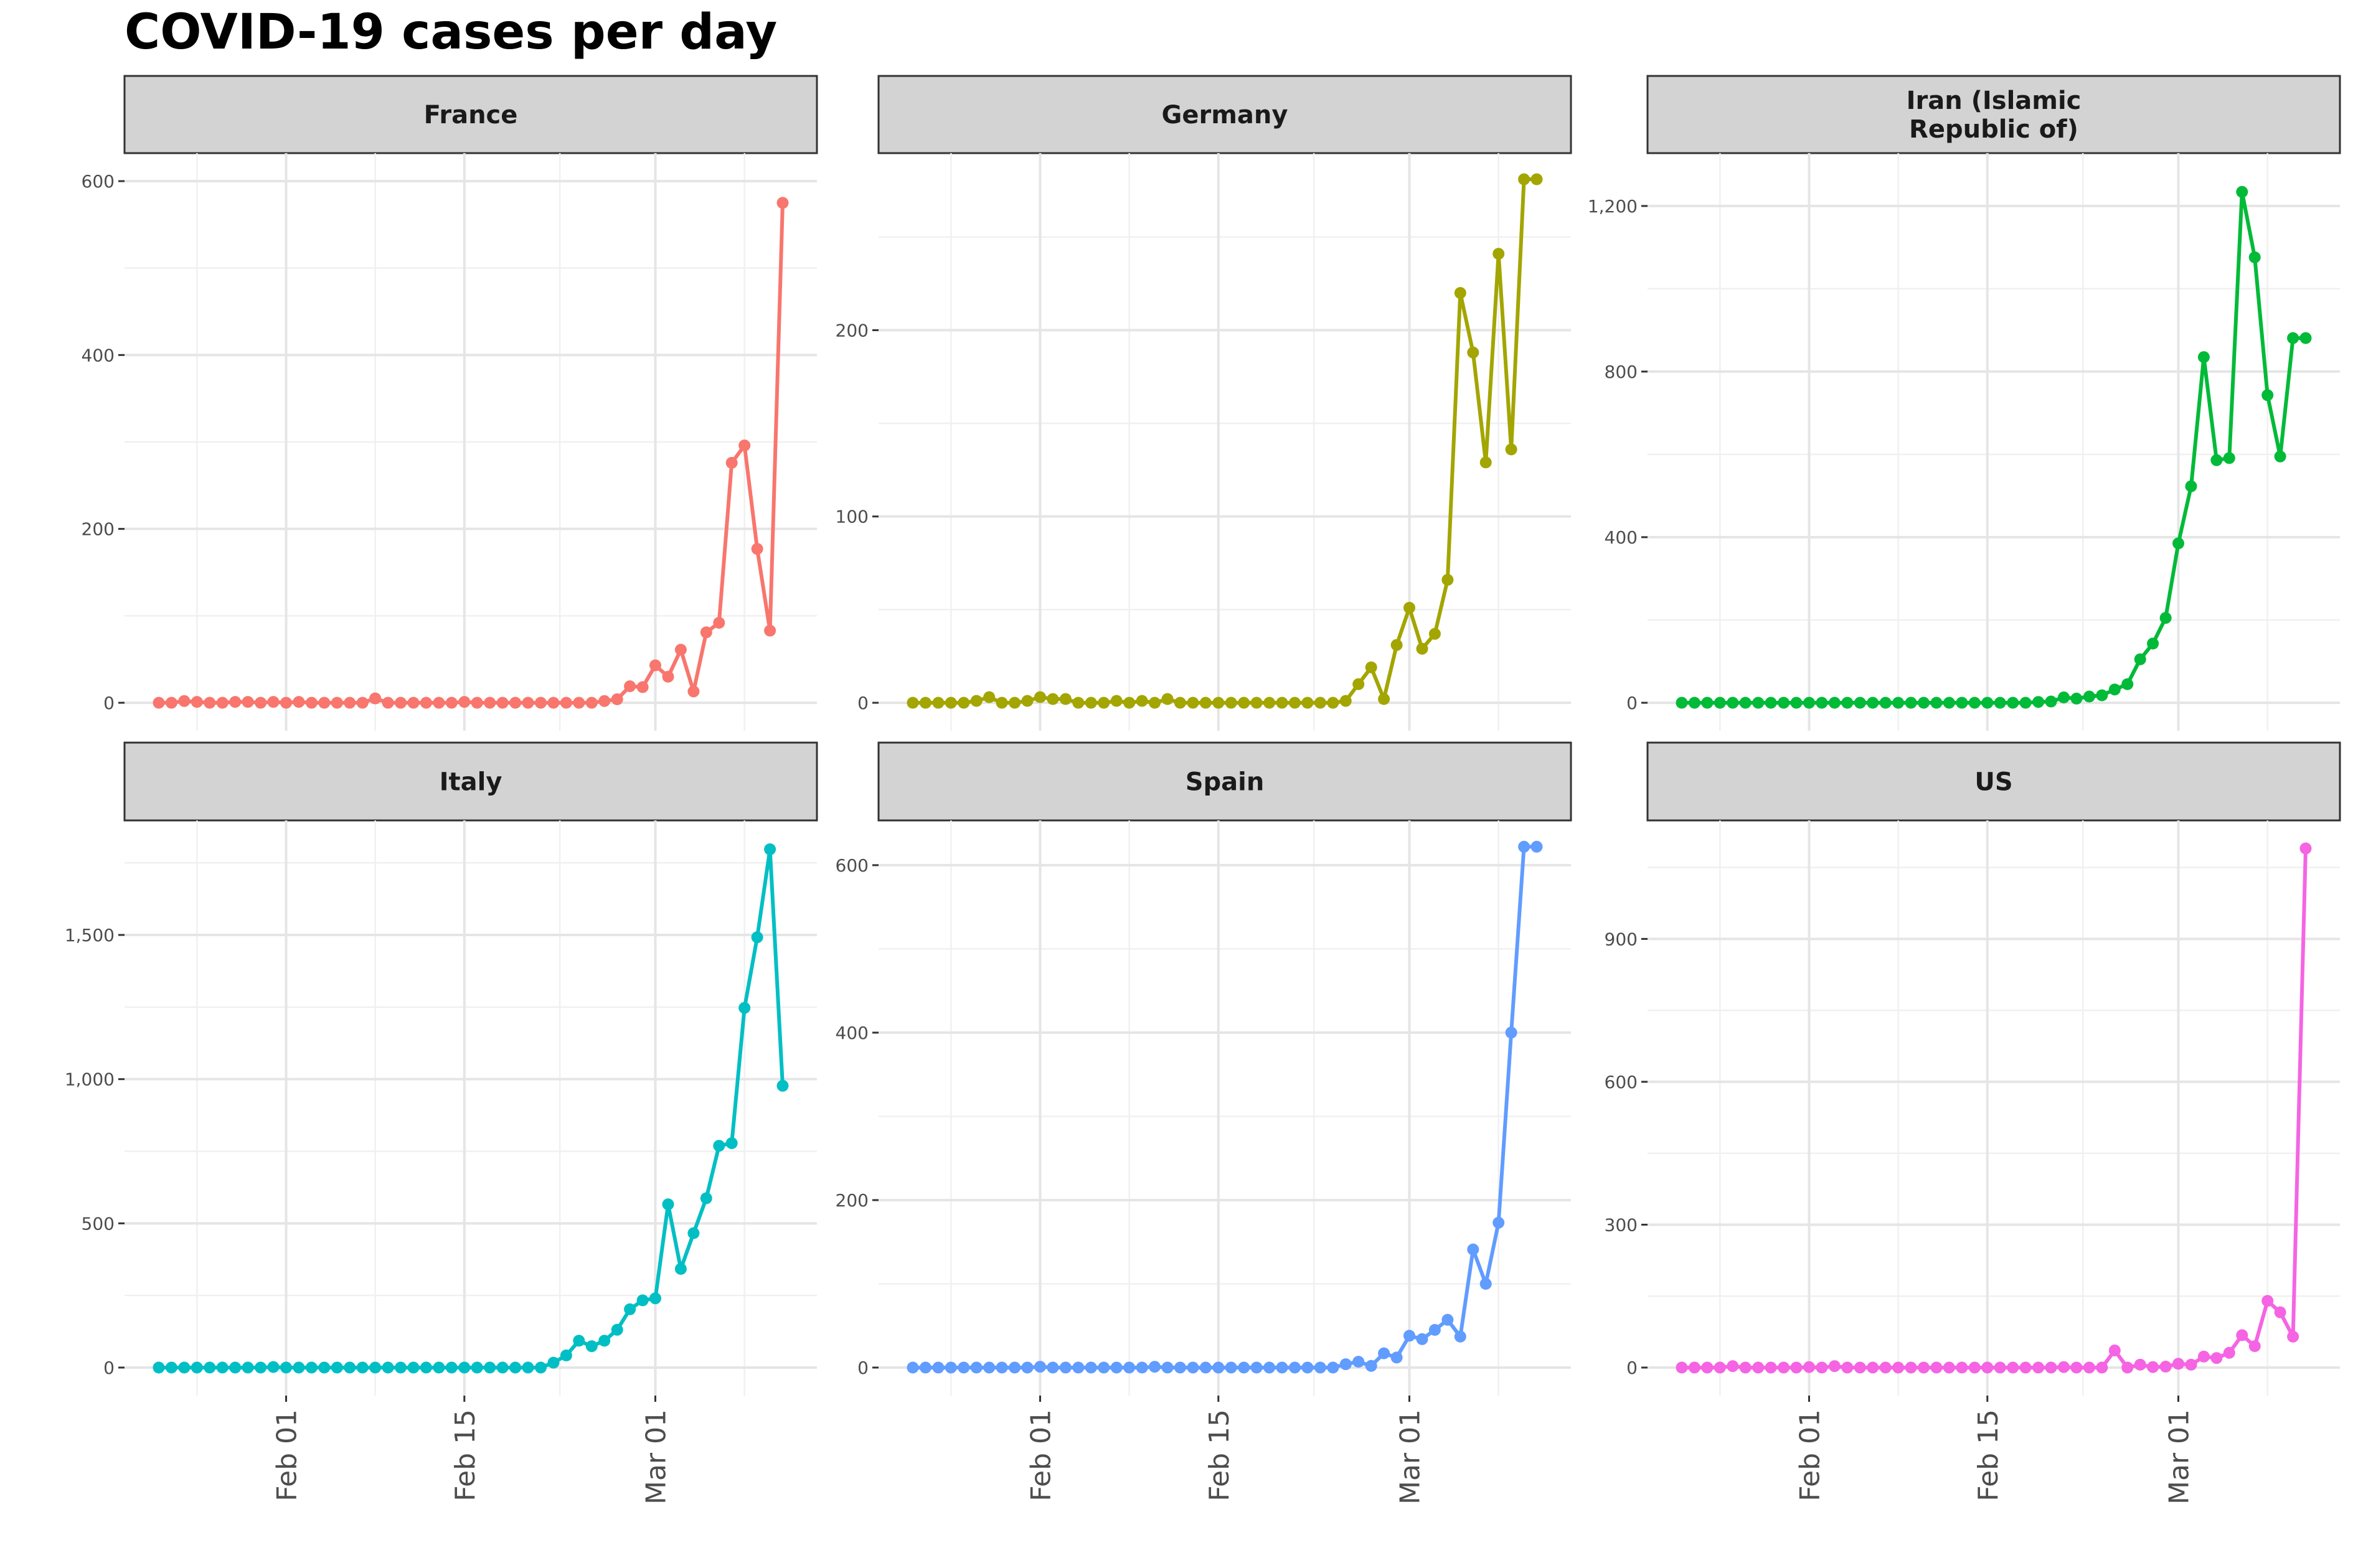 The height and width of the screenshot is (1568, 2353). I want to click on y-tick-label: 600, so click(98, 181).